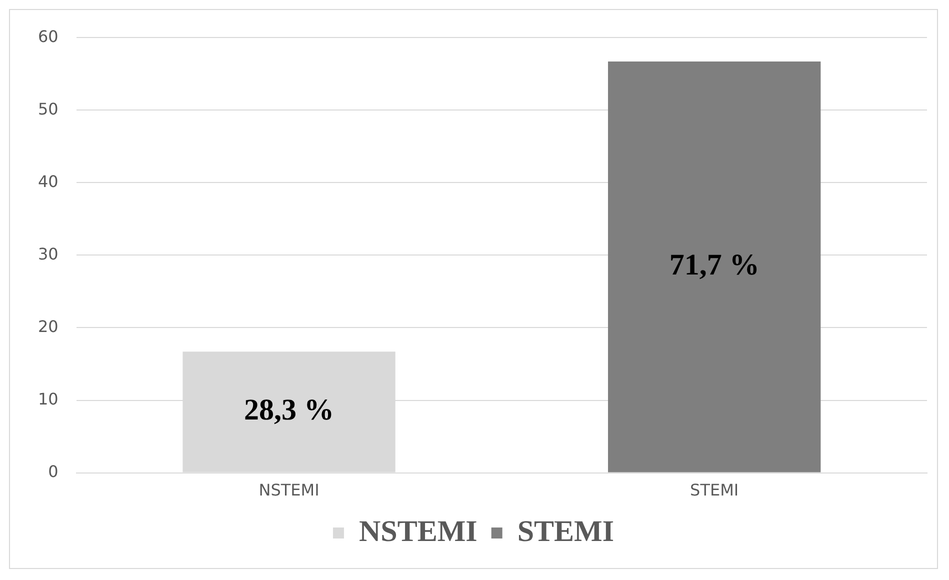  Describe the element at coordinates (48, 326) in the screenshot. I see `y-tick-label: 20` at that location.